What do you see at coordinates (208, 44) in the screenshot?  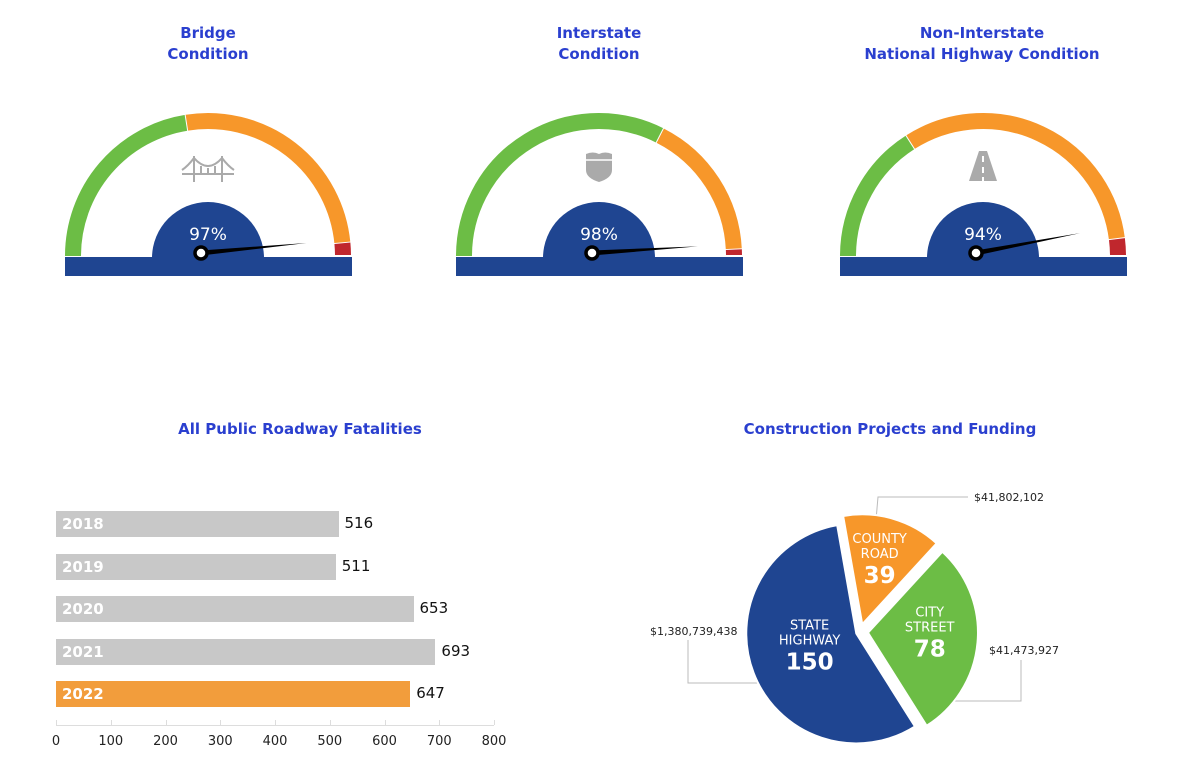 I see `gauge-title-bridge: Bridge Condition` at bounding box center [208, 44].